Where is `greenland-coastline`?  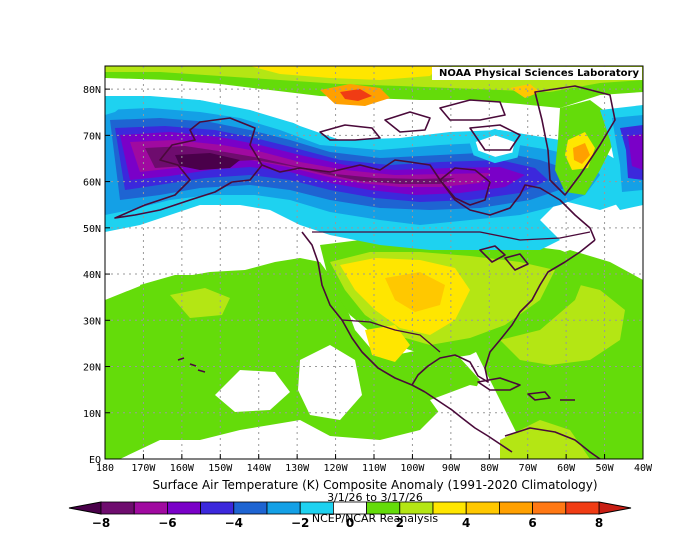
greenland-coastline is located at coordinates (575, 140).